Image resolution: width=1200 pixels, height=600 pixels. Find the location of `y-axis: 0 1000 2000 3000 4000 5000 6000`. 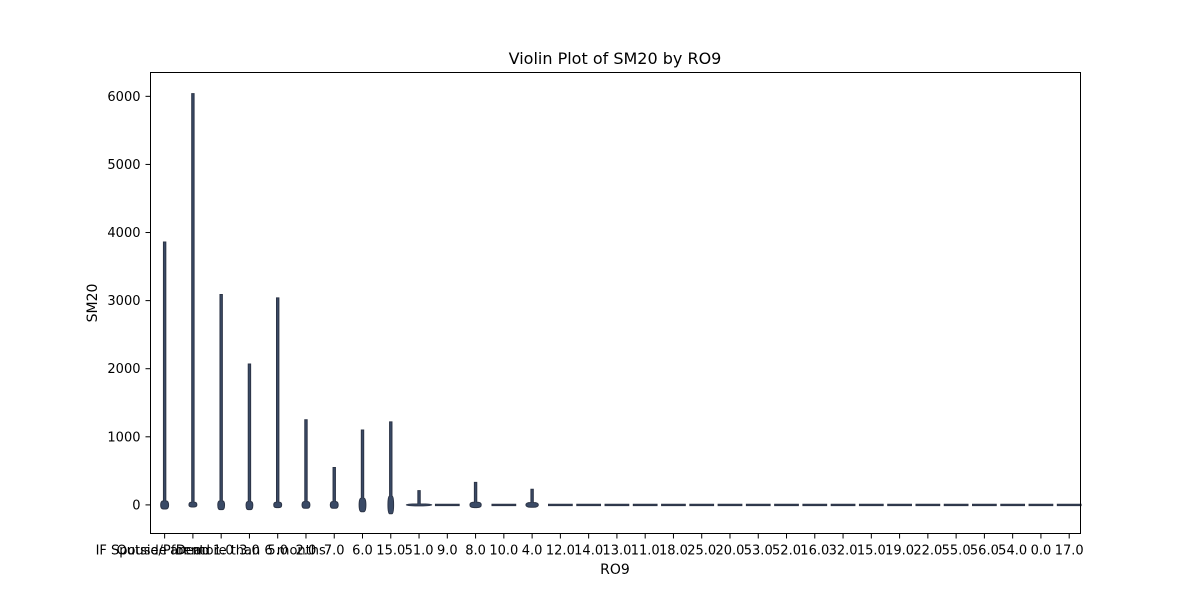

y-axis: 0 1000 2000 3000 4000 5000 6000 is located at coordinates (129, 301).